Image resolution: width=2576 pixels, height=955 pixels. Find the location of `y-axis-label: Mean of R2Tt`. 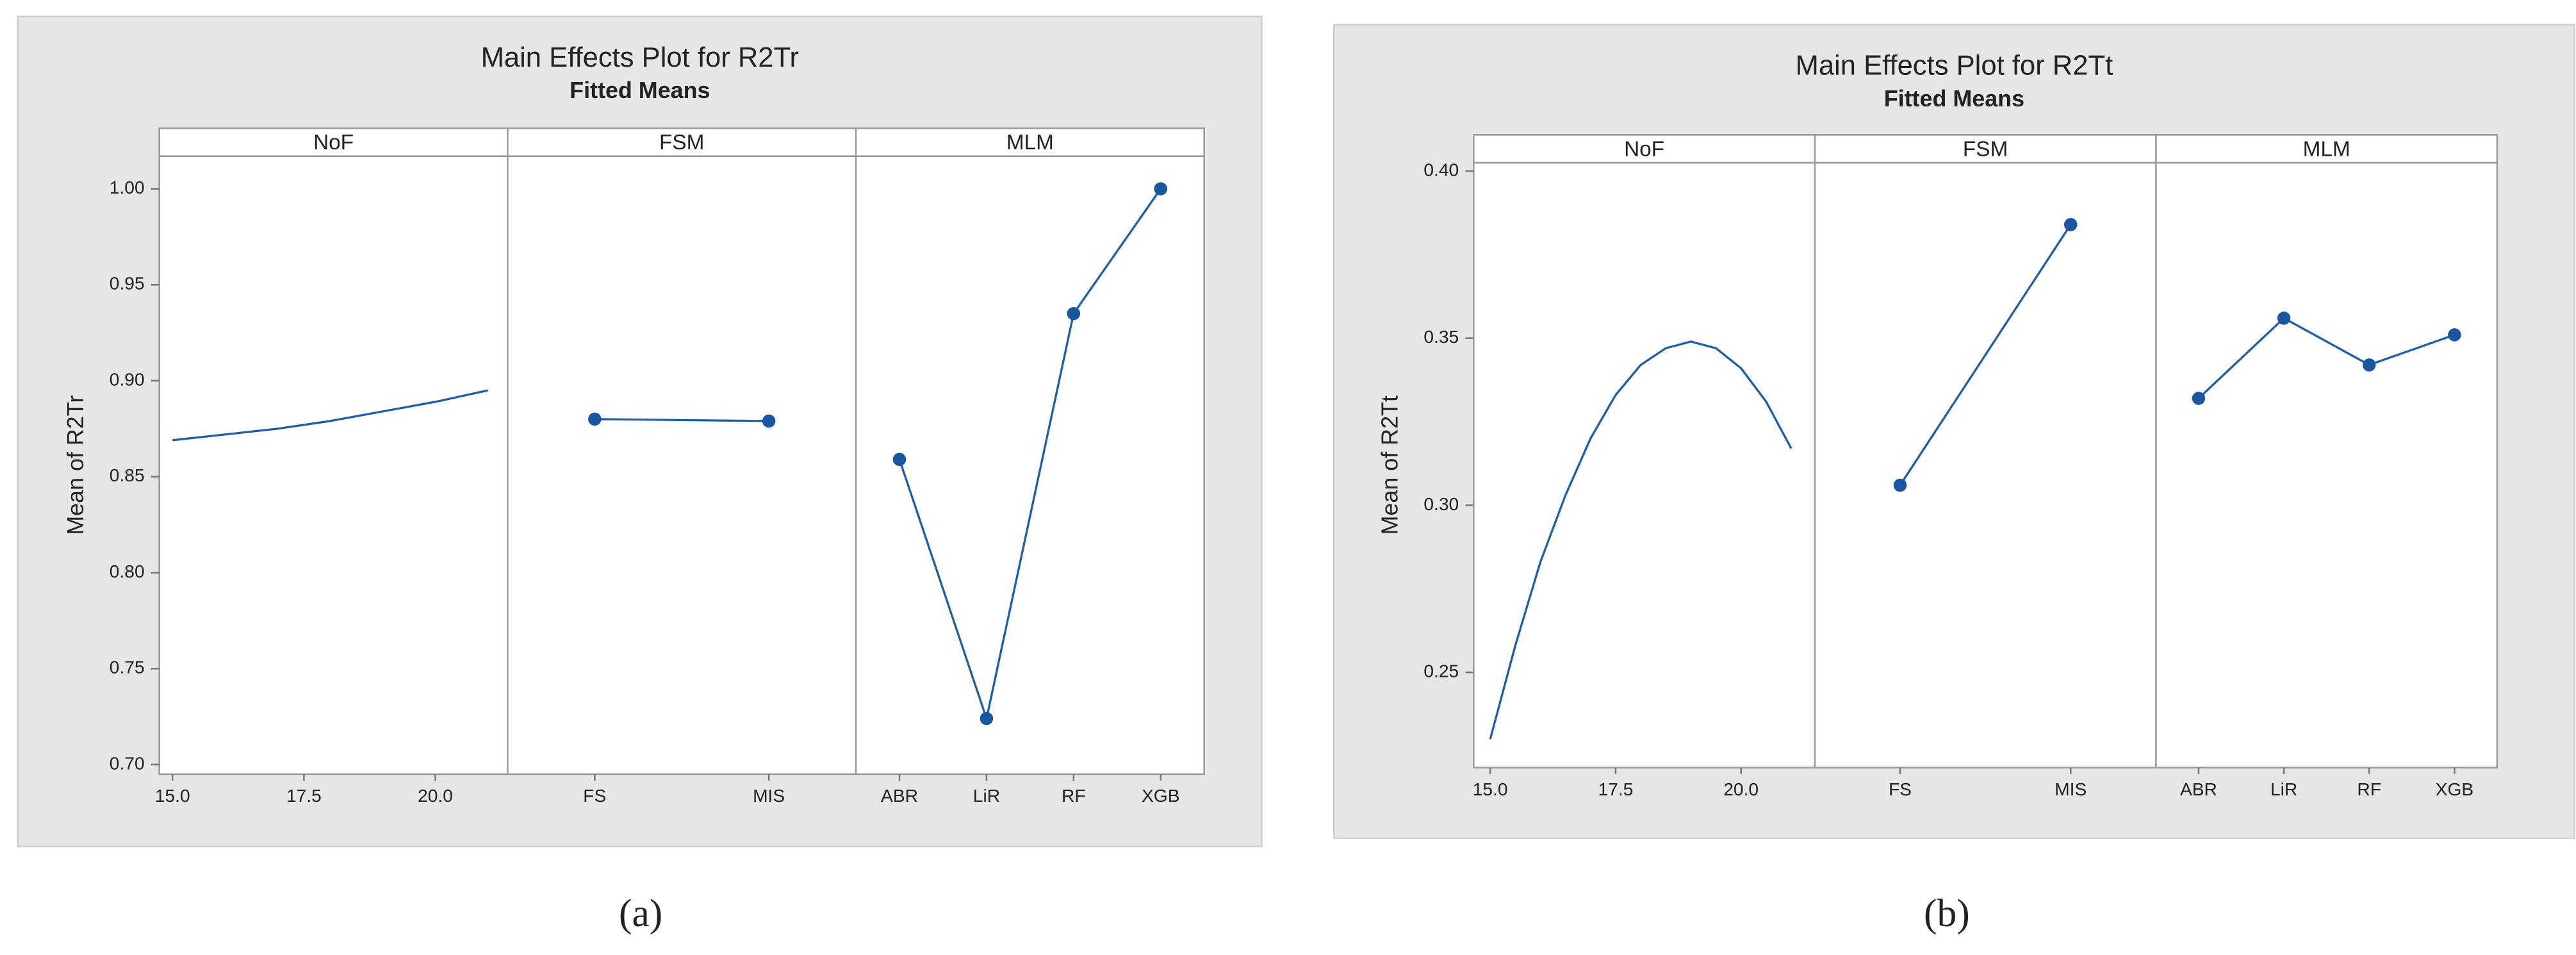

y-axis-label: Mean of R2Tt is located at coordinates (1390, 465).